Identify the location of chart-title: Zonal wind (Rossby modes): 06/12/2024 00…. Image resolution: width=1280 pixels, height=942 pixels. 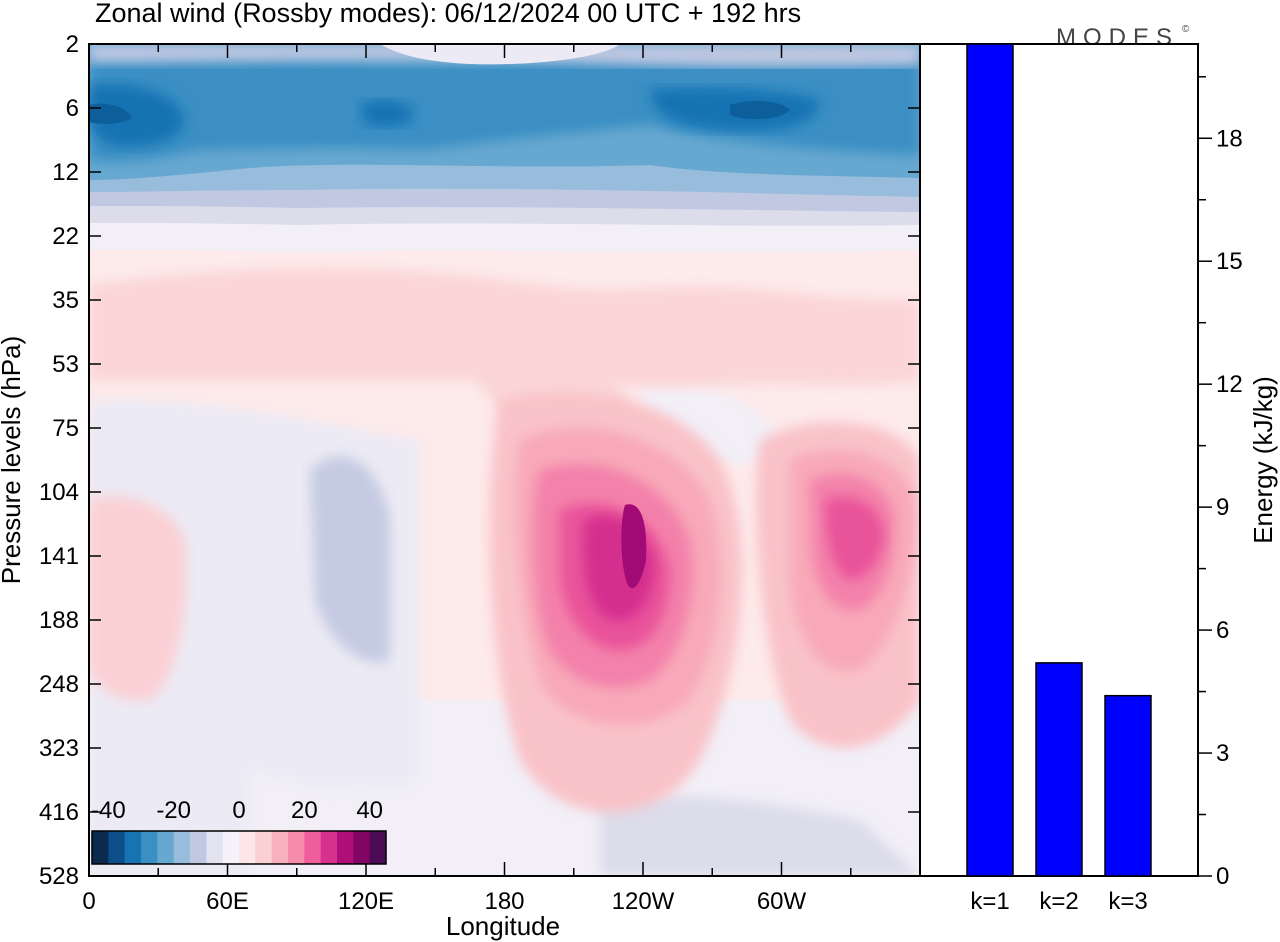
(448, 14).